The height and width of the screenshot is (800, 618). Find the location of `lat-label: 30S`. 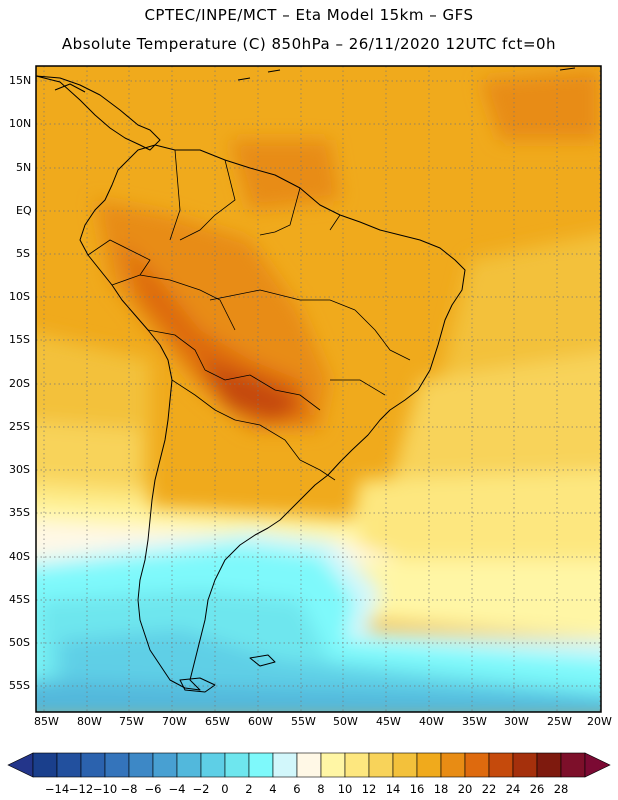

lat-label: 30S is located at coordinates (19, 469).